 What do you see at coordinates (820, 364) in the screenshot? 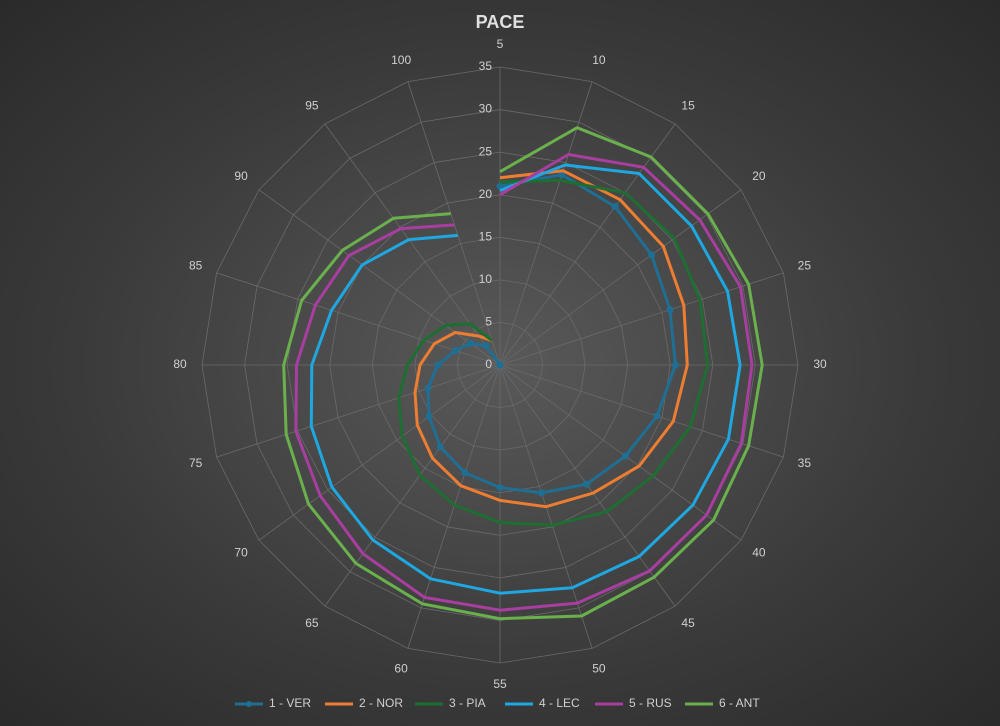
I see `category-label: 30` at bounding box center [820, 364].